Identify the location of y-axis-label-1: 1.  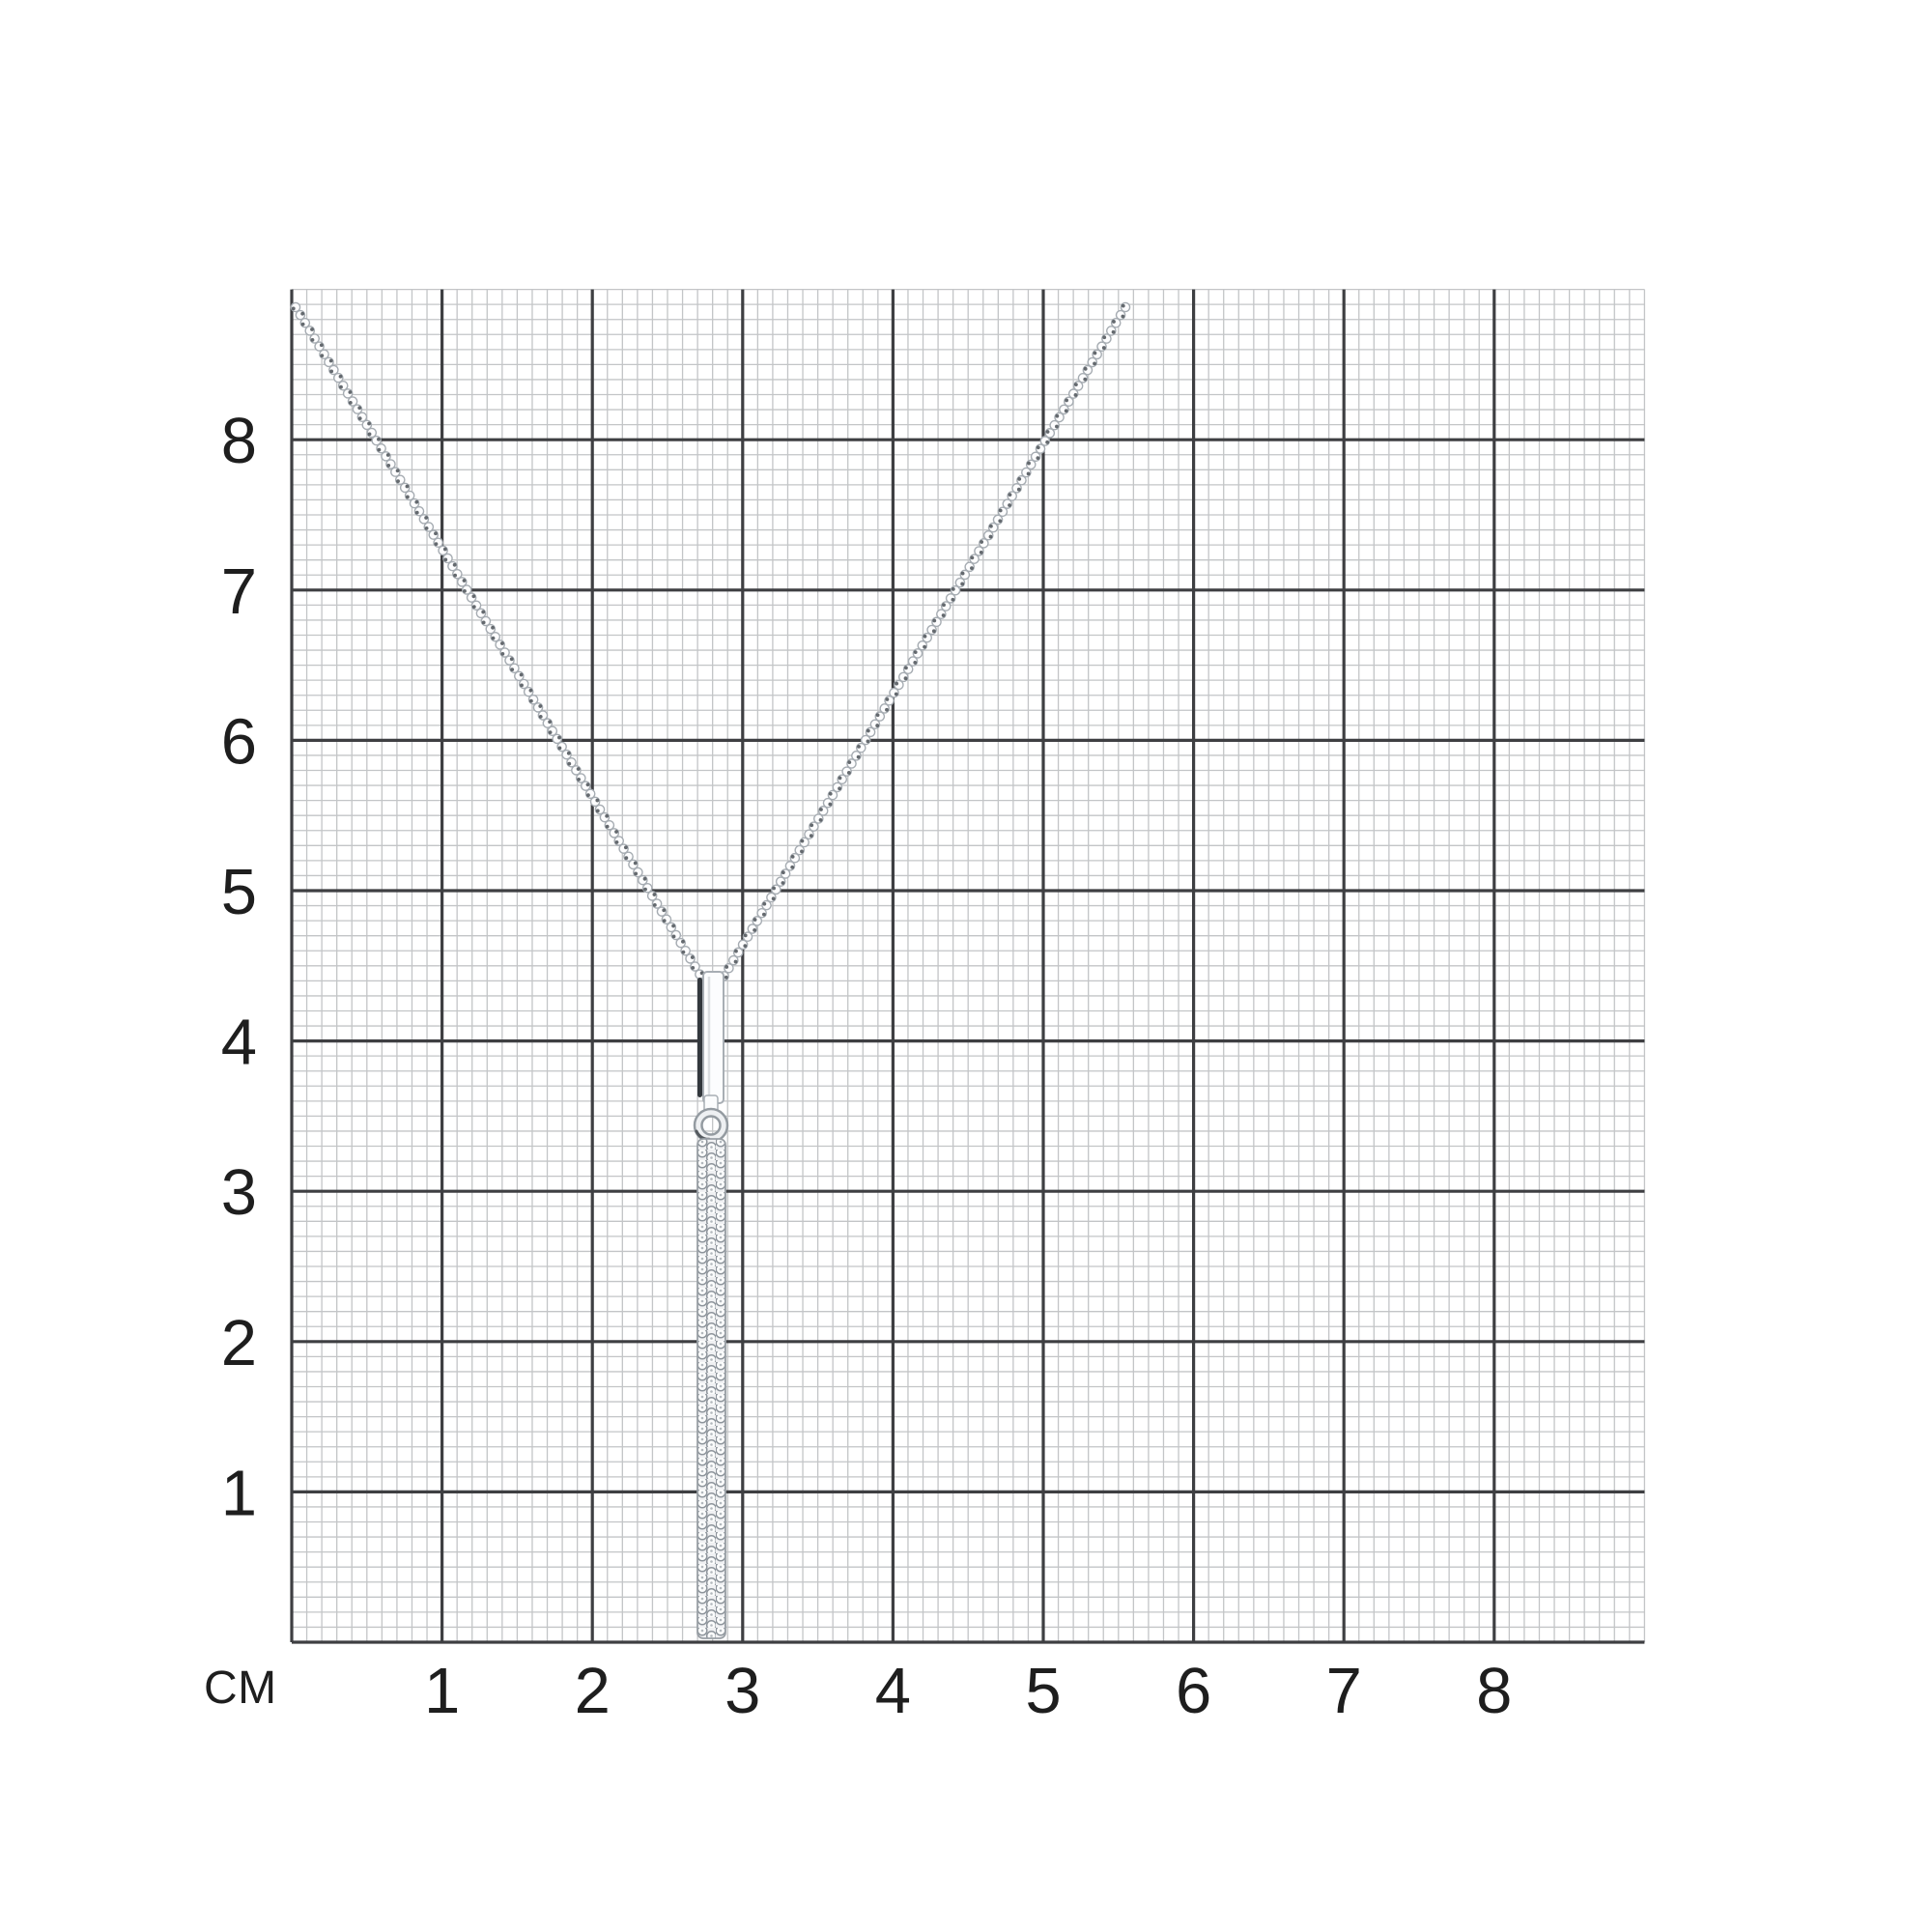
(239, 1493).